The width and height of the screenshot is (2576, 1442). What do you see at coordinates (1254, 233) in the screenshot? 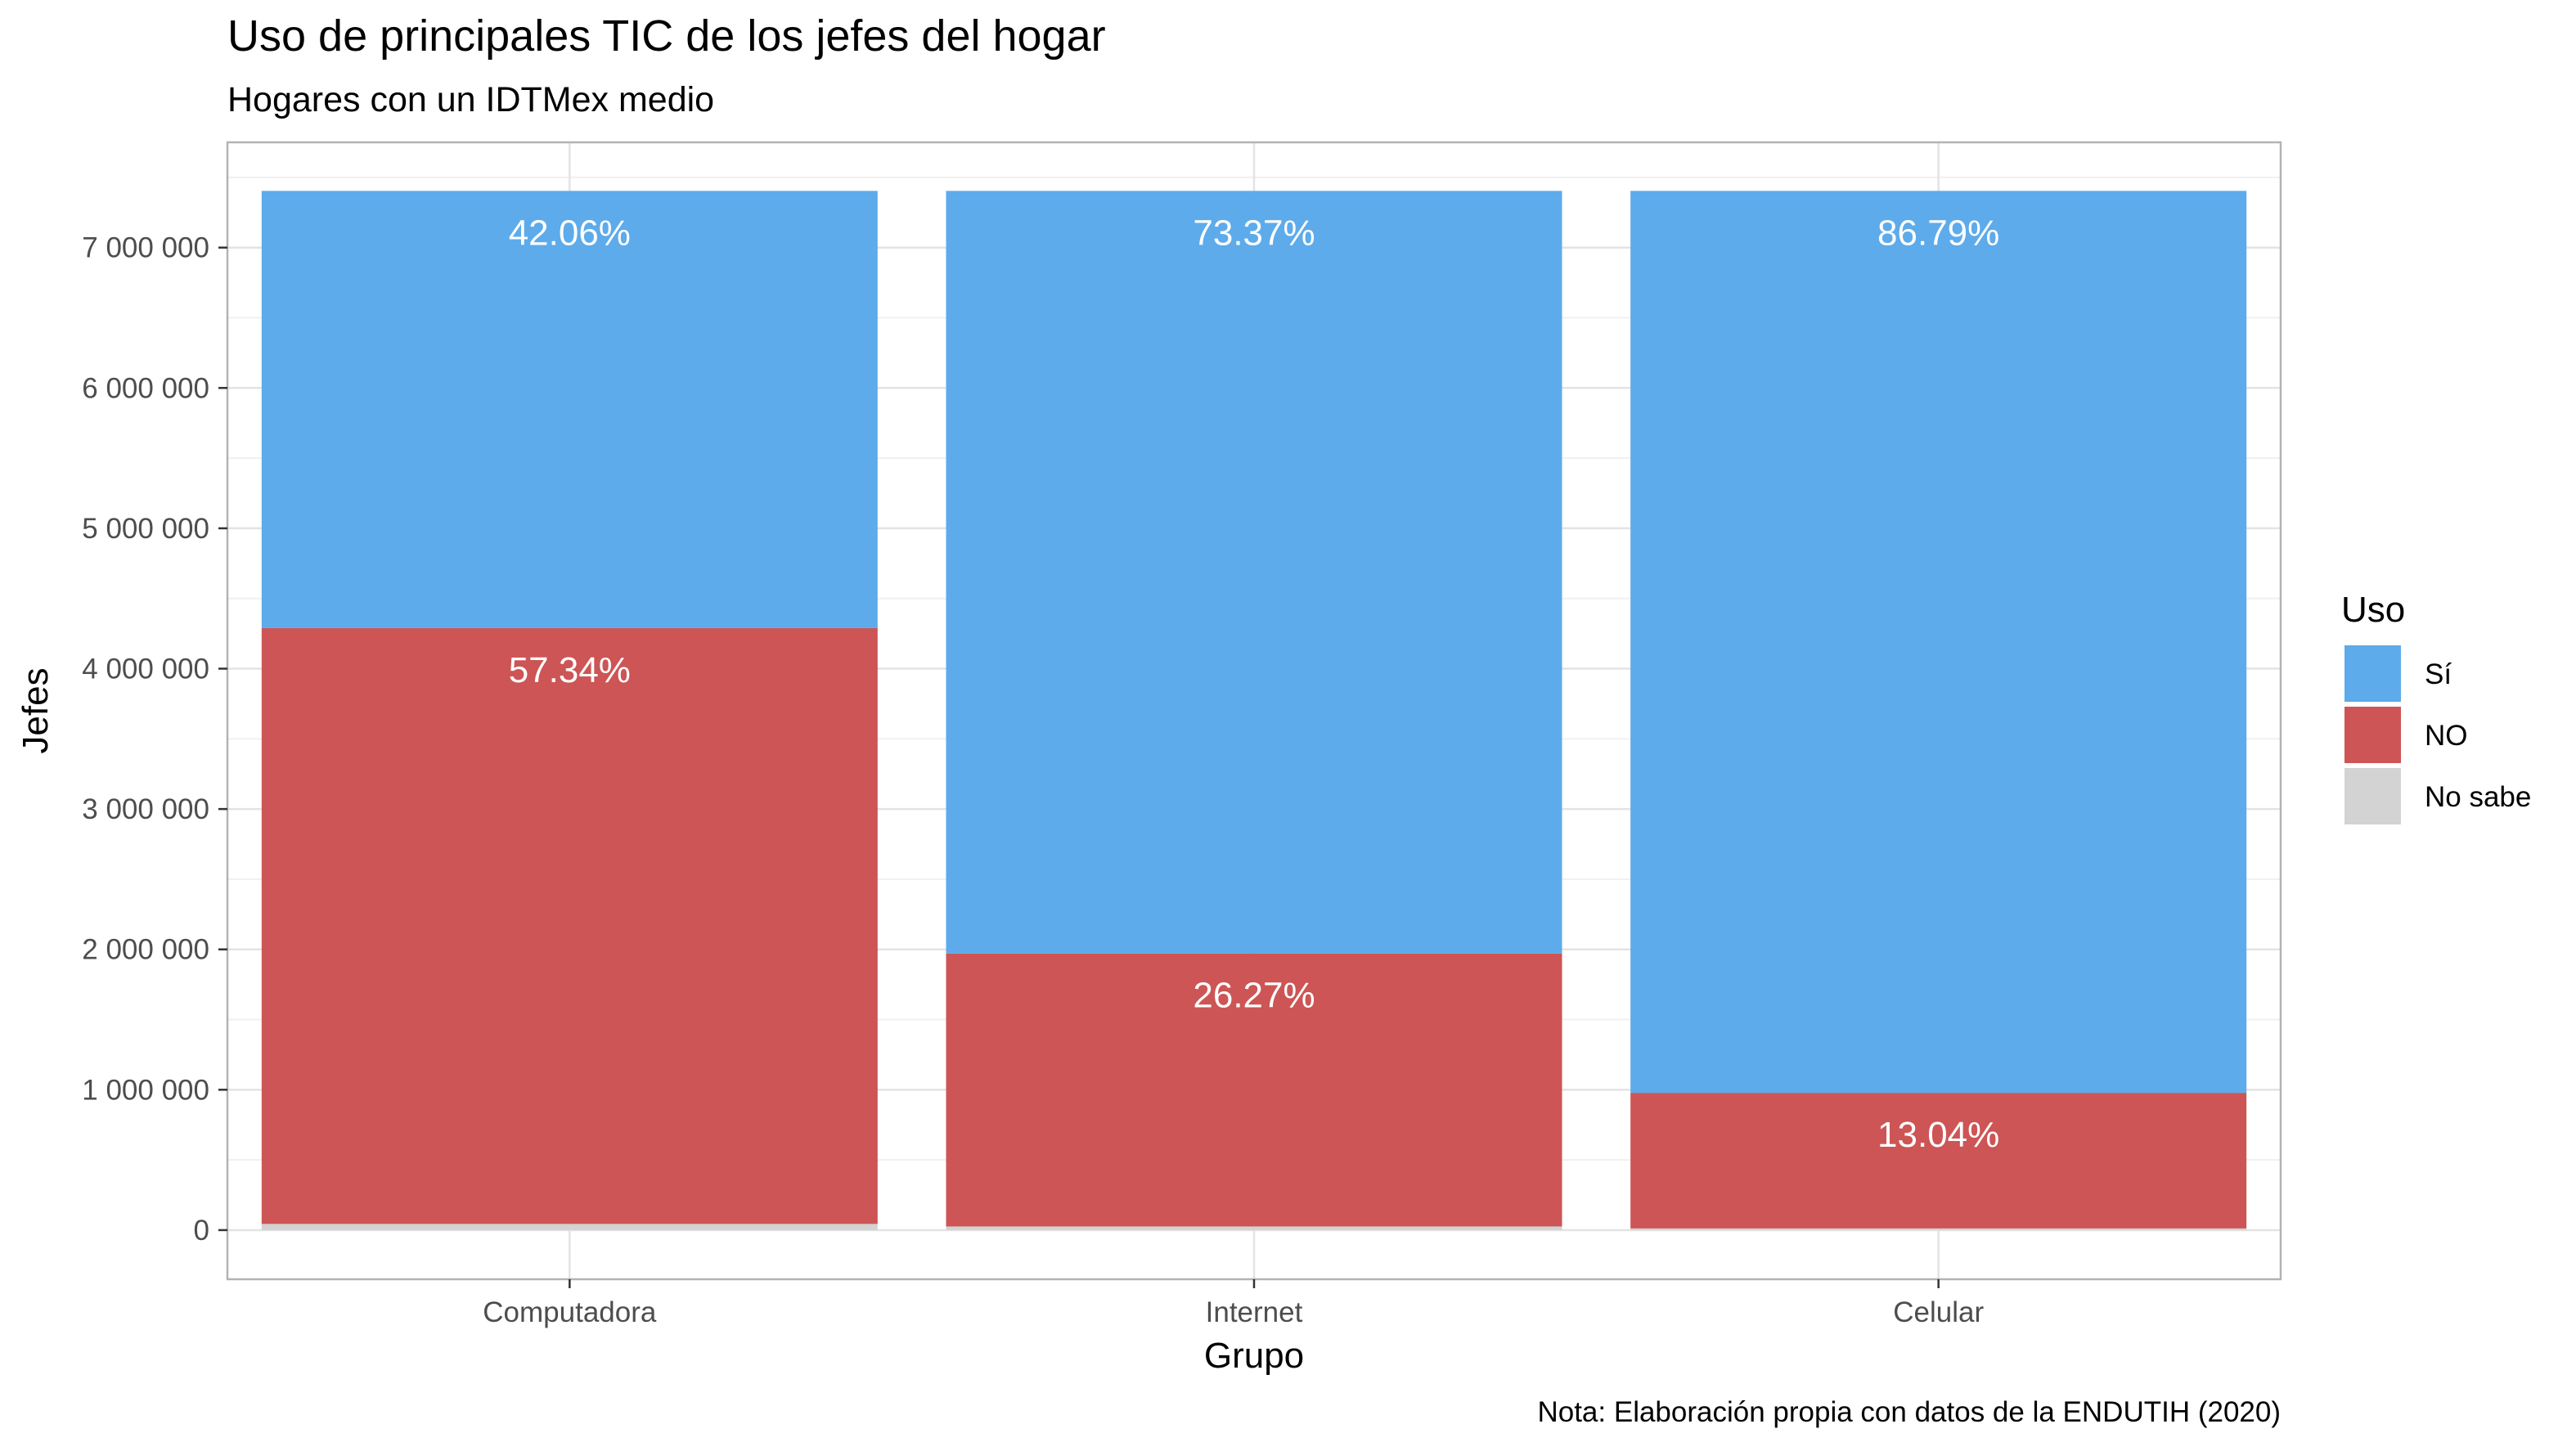
I see `bar-value-label: 73.37%` at bounding box center [1254, 233].